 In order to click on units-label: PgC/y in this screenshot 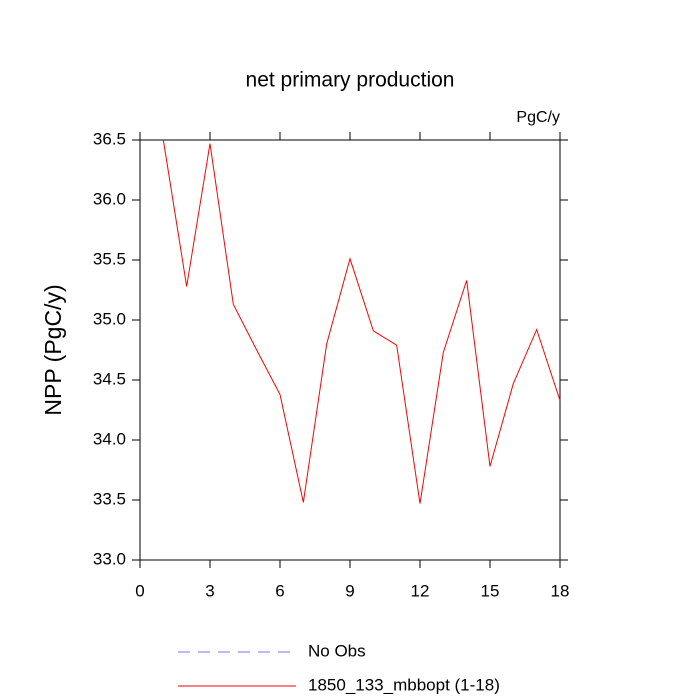, I will do `click(538, 117)`.